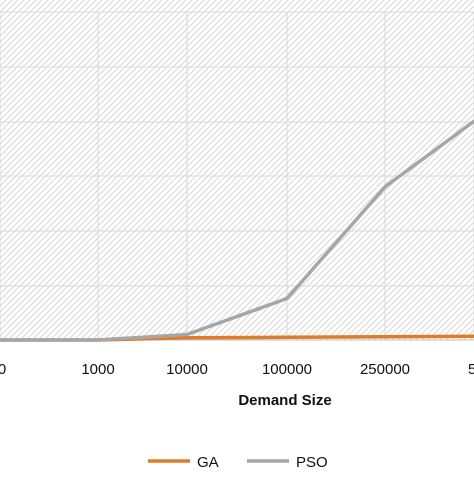 This screenshot has height=479, width=474. Describe the element at coordinates (287, 369) in the screenshot. I see `x-tick-label-3: 100000` at that location.